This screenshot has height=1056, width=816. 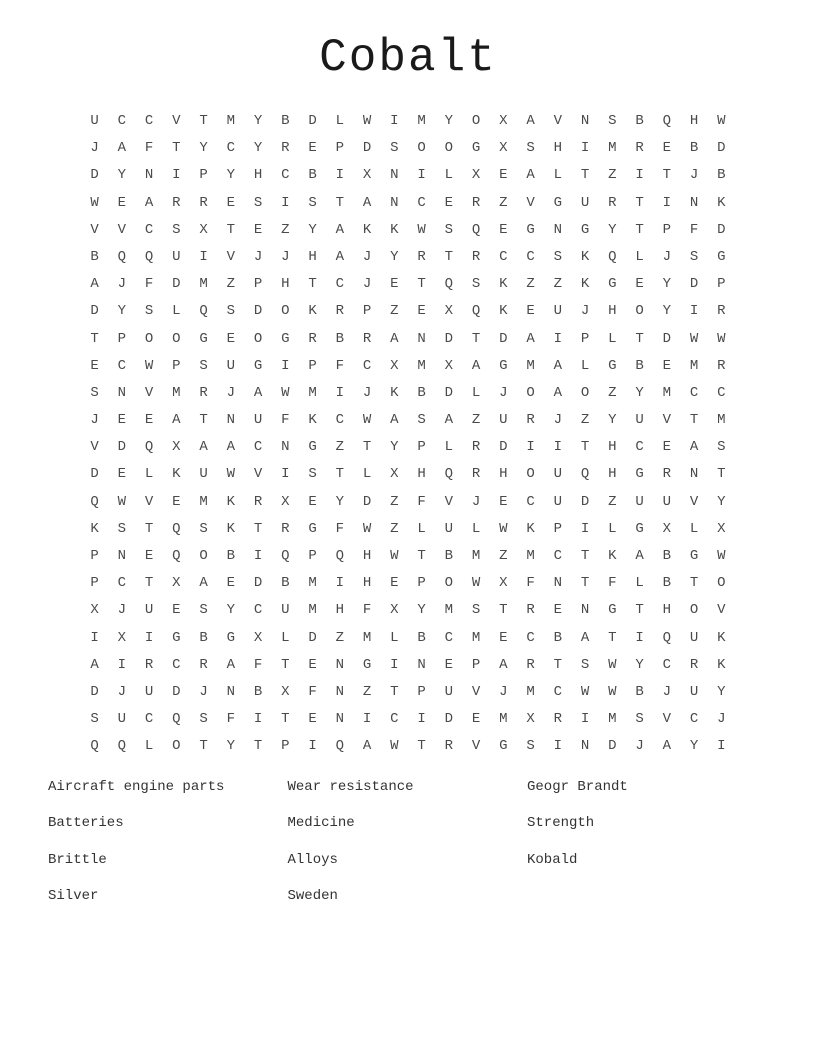 I want to click on word-list-item: Geogr Brandt, so click(x=577, y=786).